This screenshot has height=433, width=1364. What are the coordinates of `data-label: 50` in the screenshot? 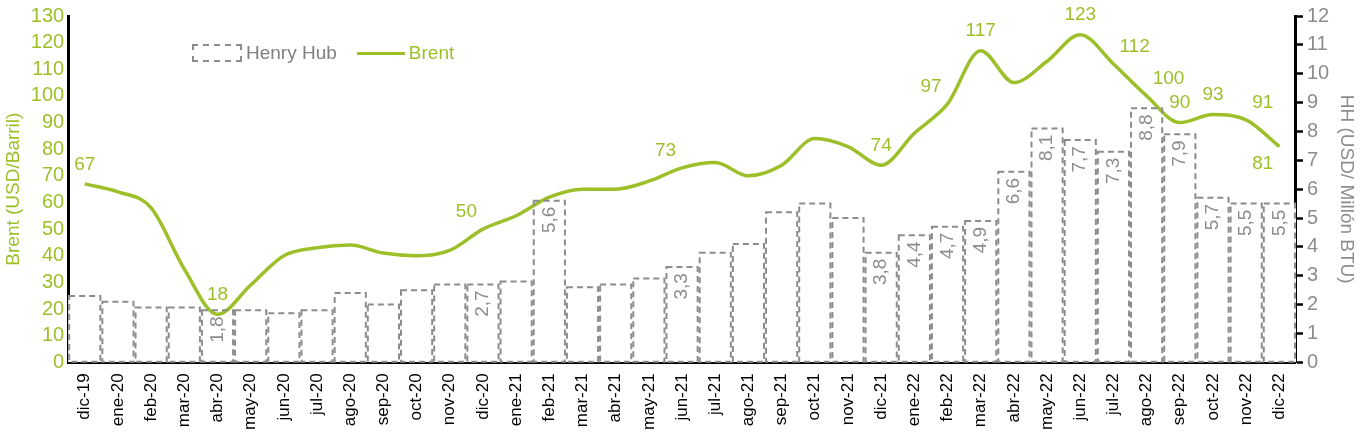 It's located at (466, 210).